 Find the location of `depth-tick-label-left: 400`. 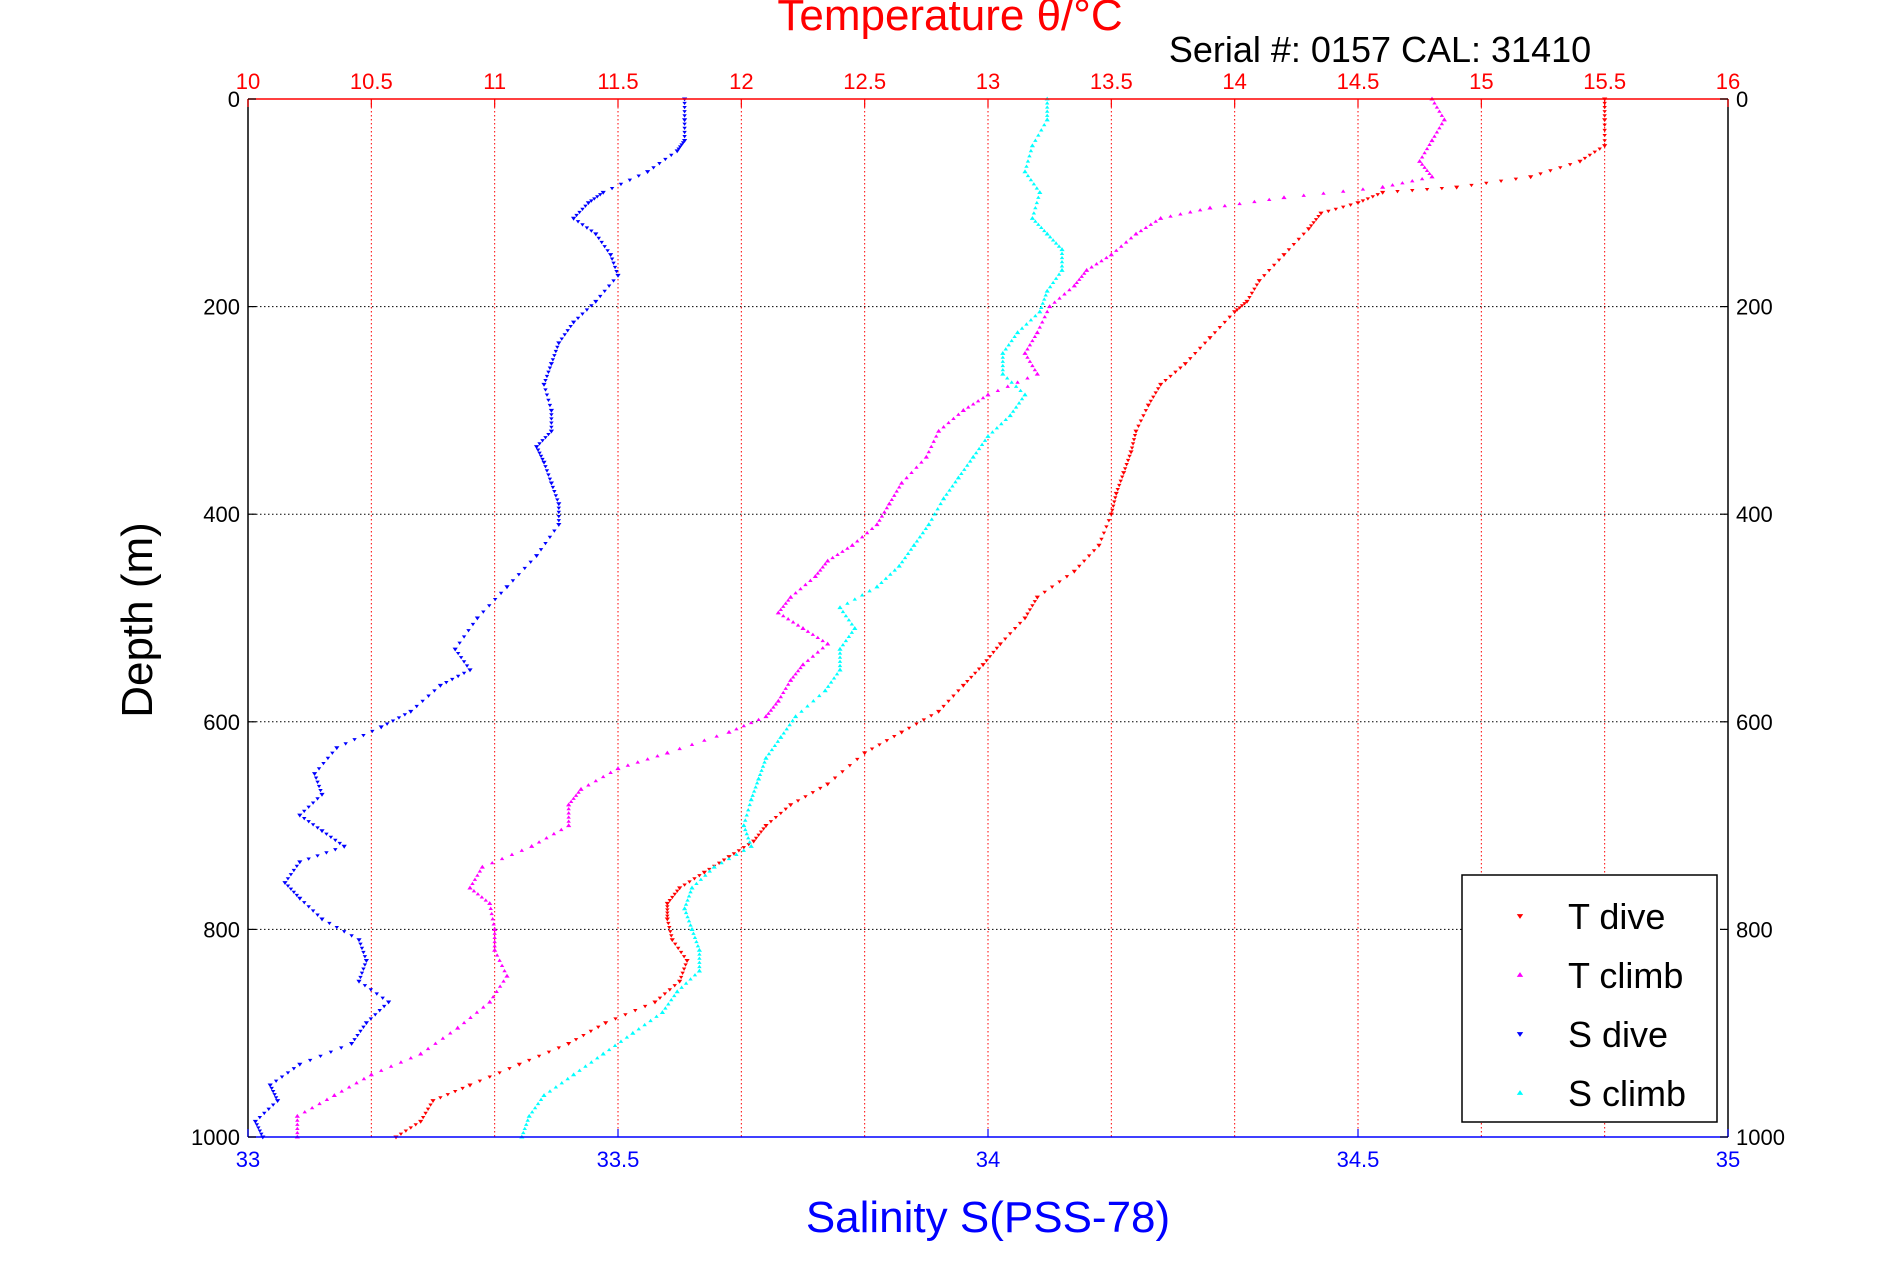

depth-tick-label-left: 400 is located at coordinates (221, 514).